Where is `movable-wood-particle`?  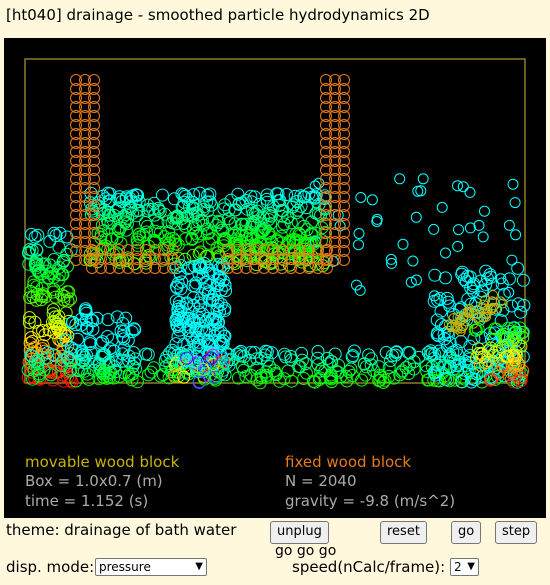
movable-wood-particle is located at coordinates (467, 312).